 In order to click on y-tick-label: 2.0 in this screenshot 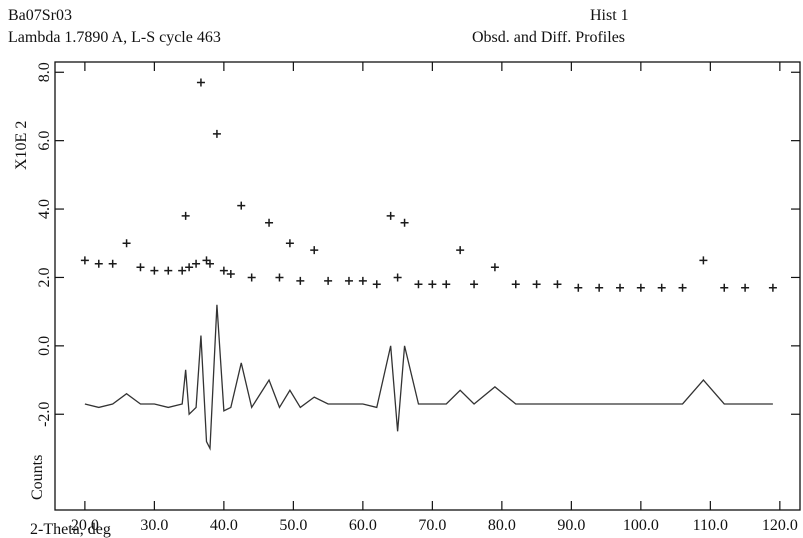, I will do `click(44, 277)`.